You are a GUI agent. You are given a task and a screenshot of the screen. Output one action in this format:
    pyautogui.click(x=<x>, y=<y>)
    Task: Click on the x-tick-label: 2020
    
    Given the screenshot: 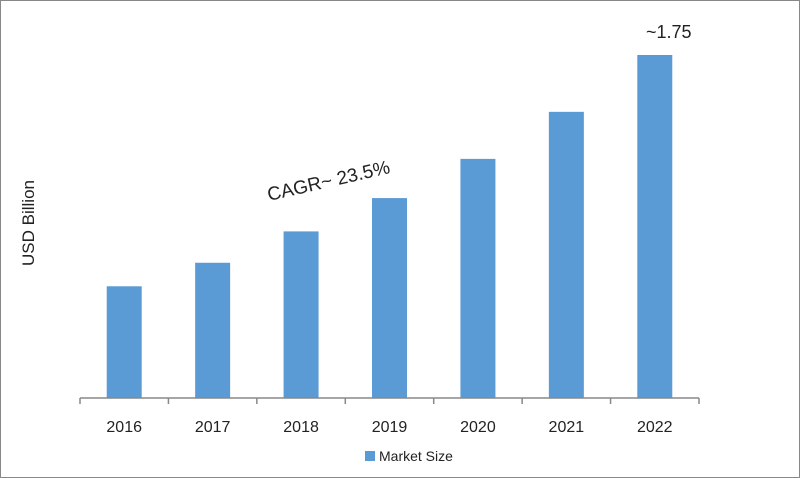 What is the action you would take?
    pyautogui.click(x=478, y=427)
    